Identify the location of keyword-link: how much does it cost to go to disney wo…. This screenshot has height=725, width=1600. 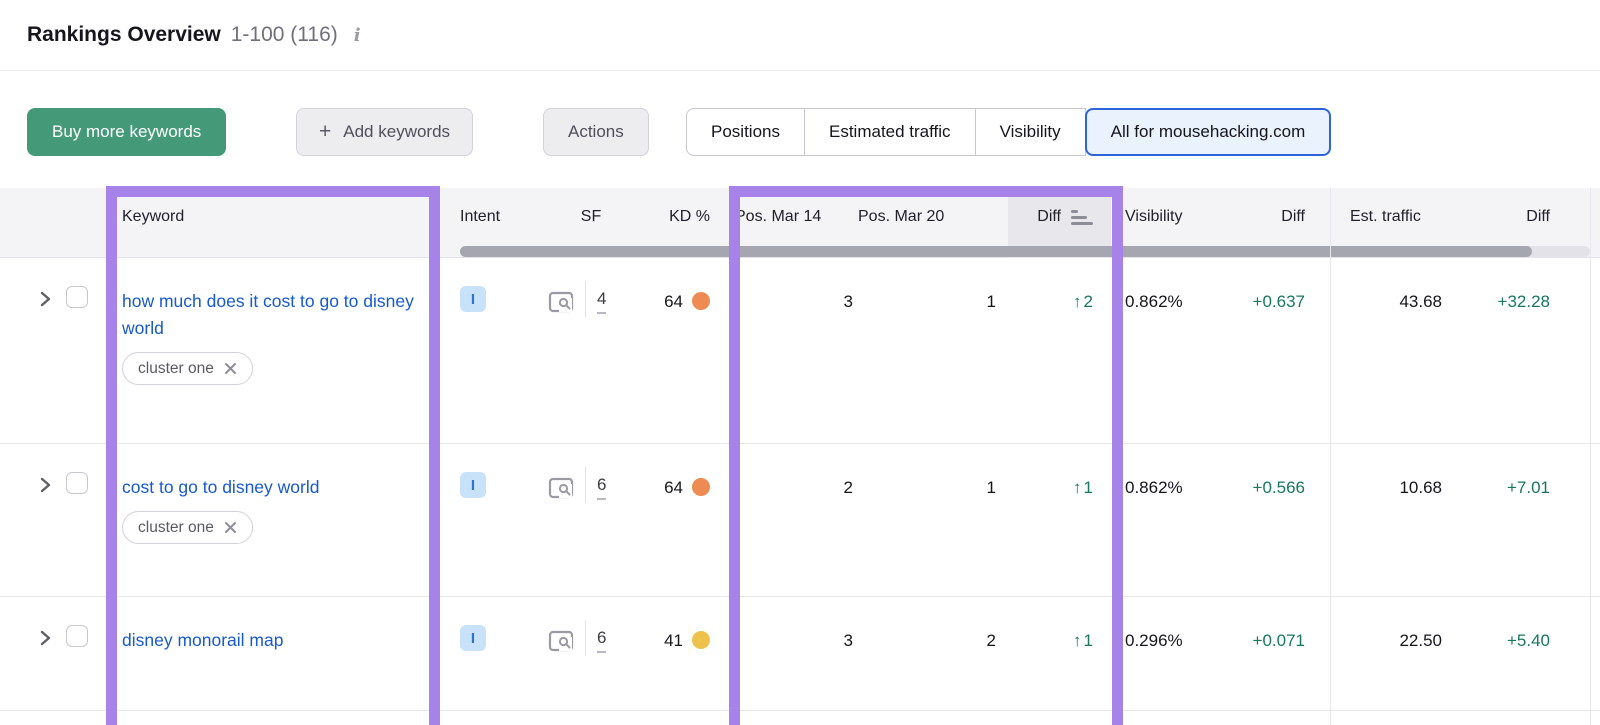
(268, 314).